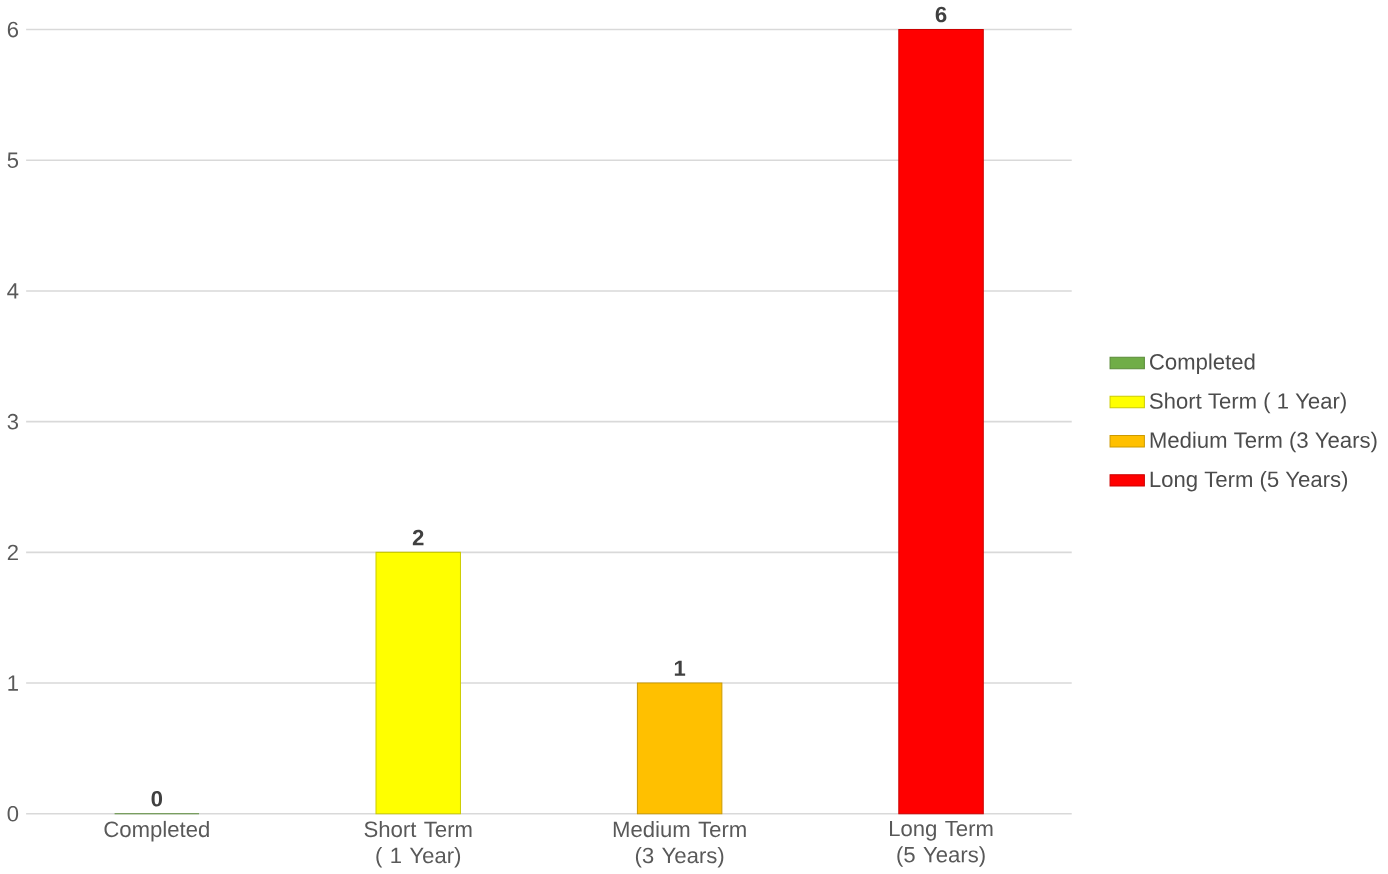  Describe the element at coordinates (13, 160) in the screenshot. I see `y-tick-label: 5` at that location.